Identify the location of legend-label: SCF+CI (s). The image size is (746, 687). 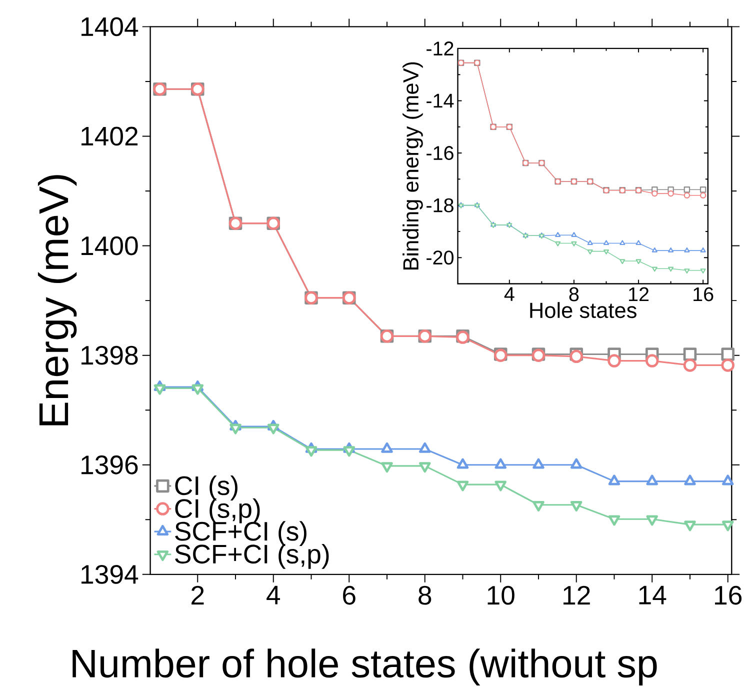
(240, 533).